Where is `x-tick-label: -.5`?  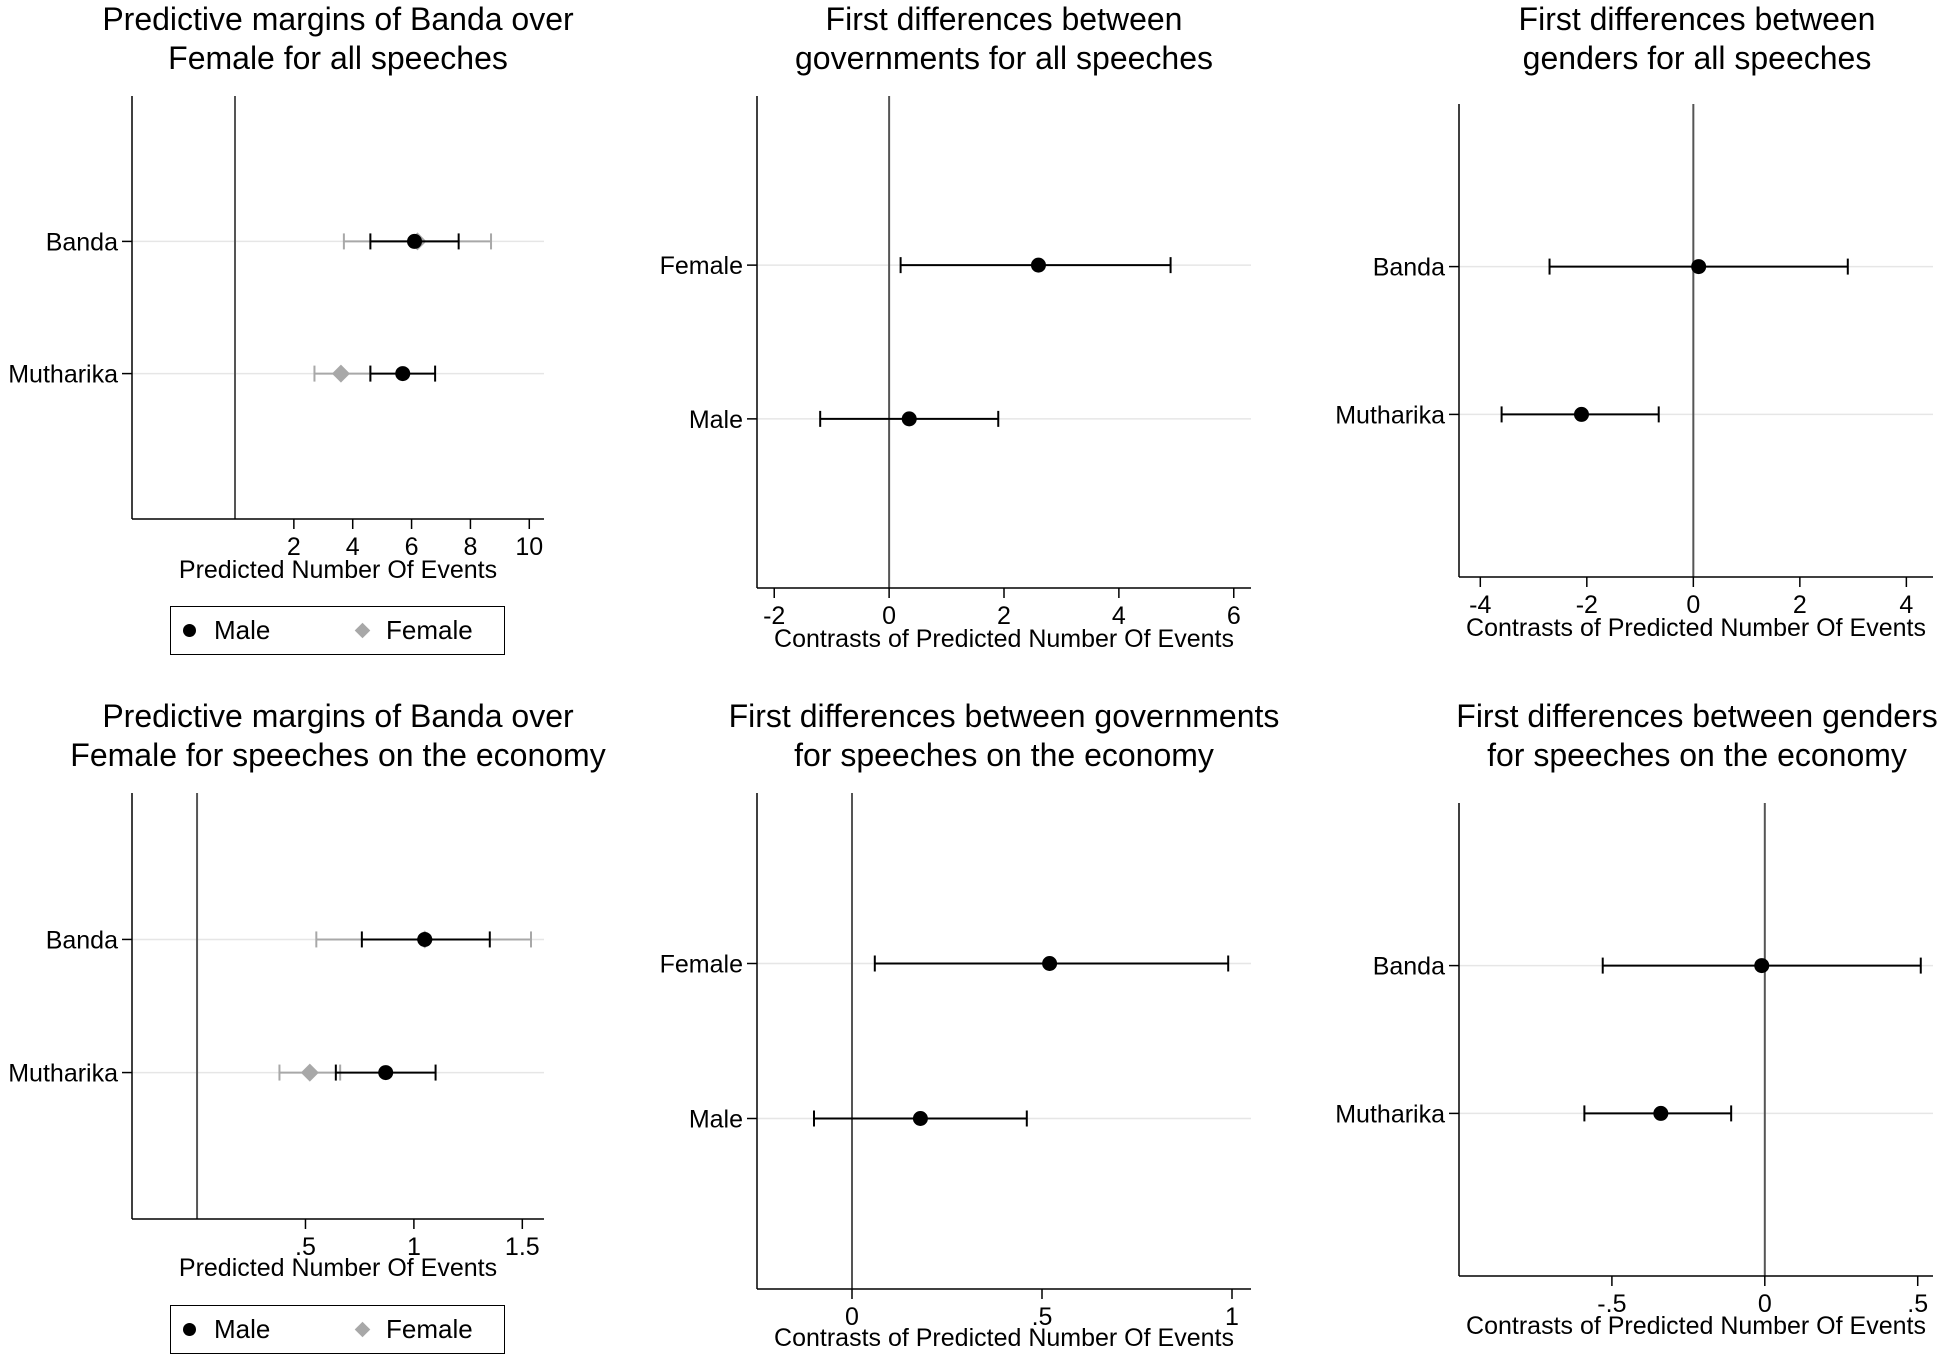 x-tick-label: -.5 is located at coordinates (1611, 1304).